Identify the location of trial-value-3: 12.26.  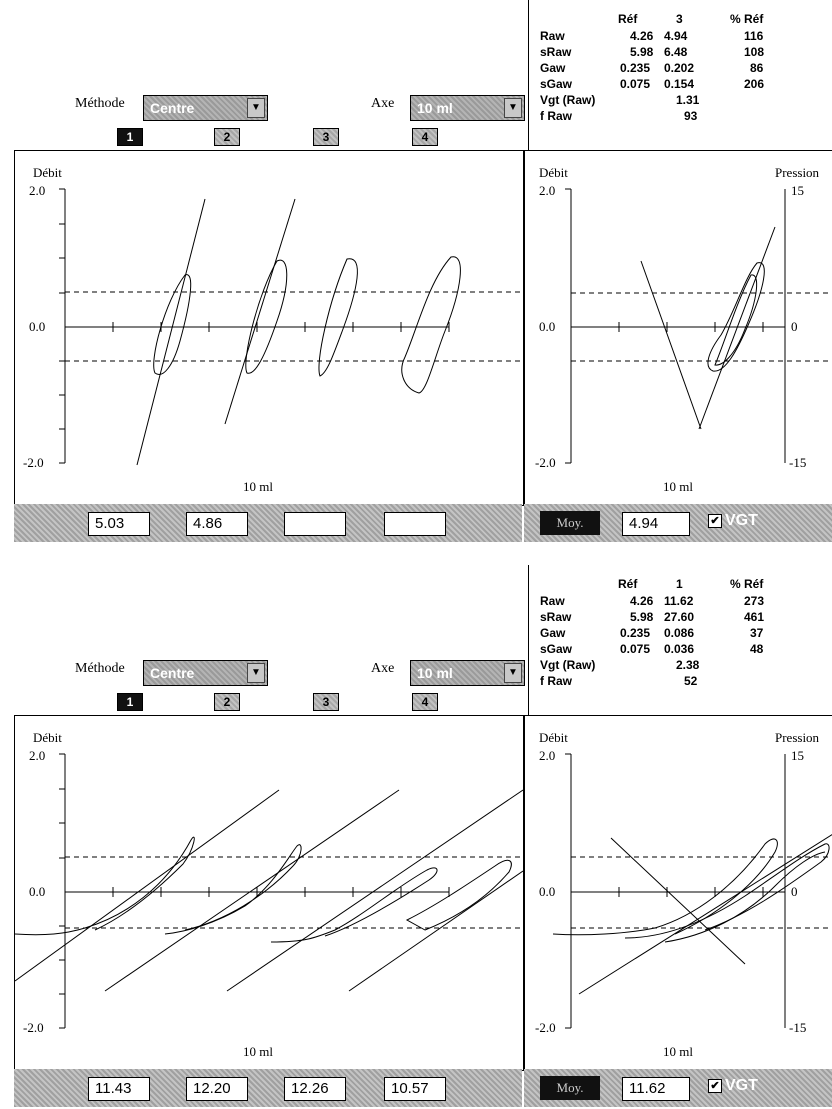
(315, 1089).